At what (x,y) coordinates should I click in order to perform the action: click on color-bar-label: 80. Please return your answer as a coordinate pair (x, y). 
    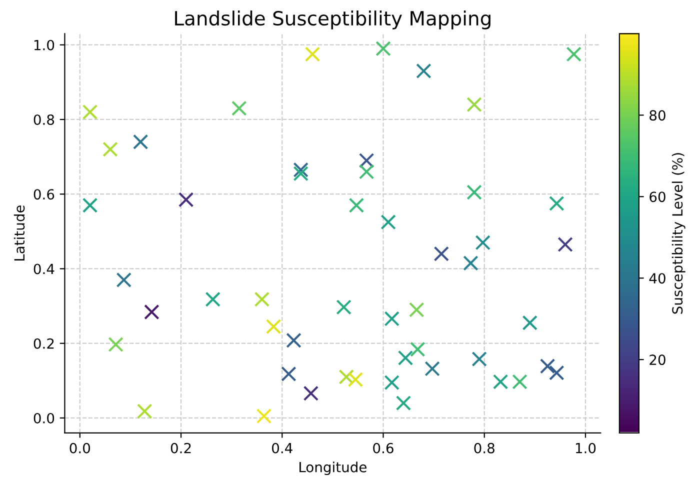
    Looking at the image, I should click on (658, 115).